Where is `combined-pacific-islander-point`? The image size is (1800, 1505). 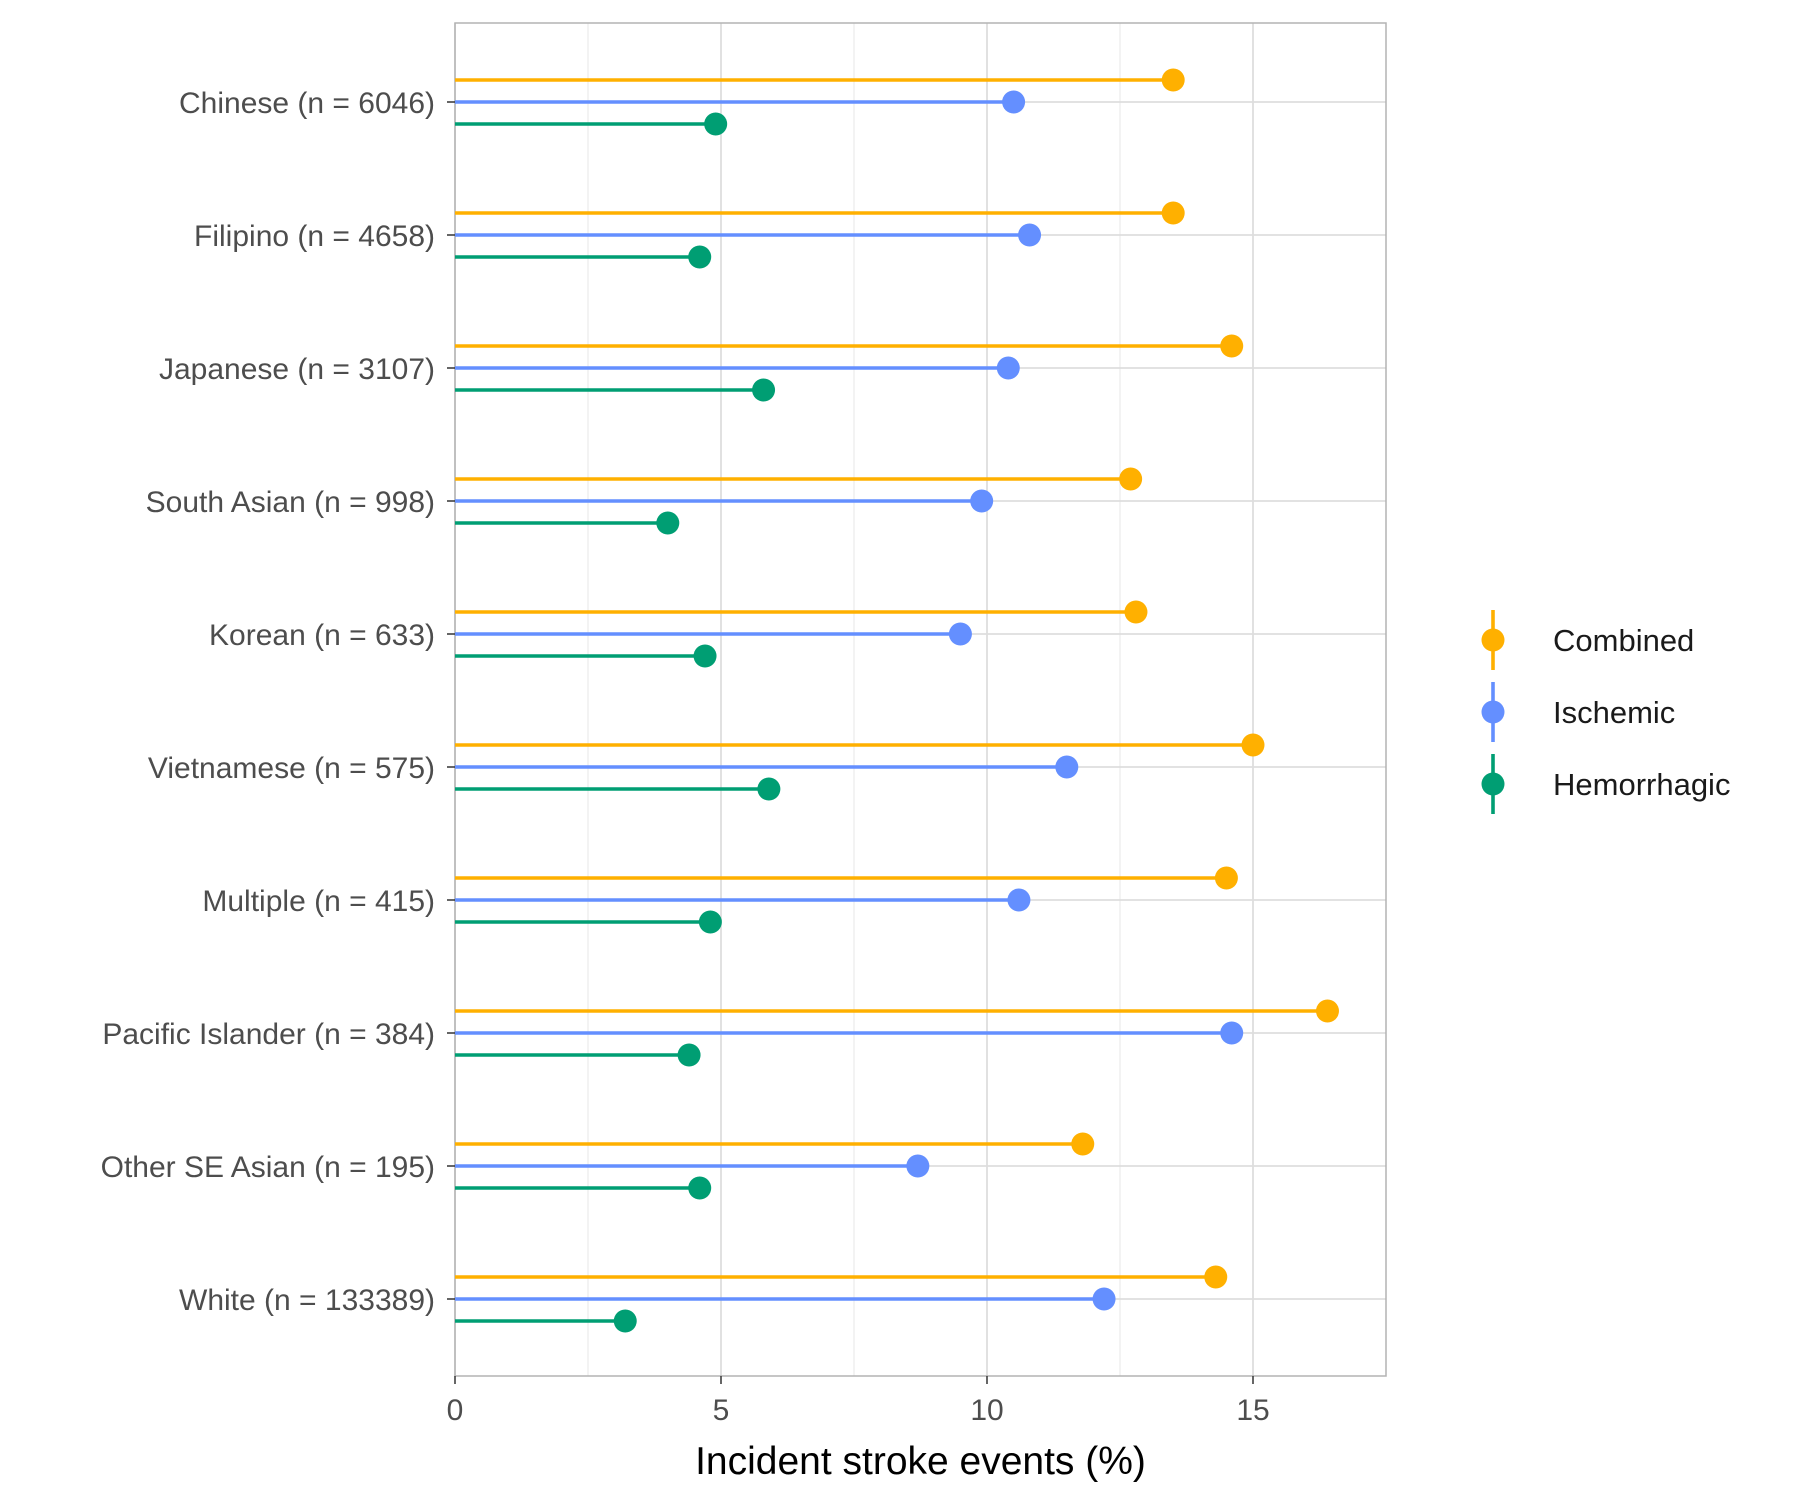
combined-pacific-islander-point is located at coordinates (1327, 1011).